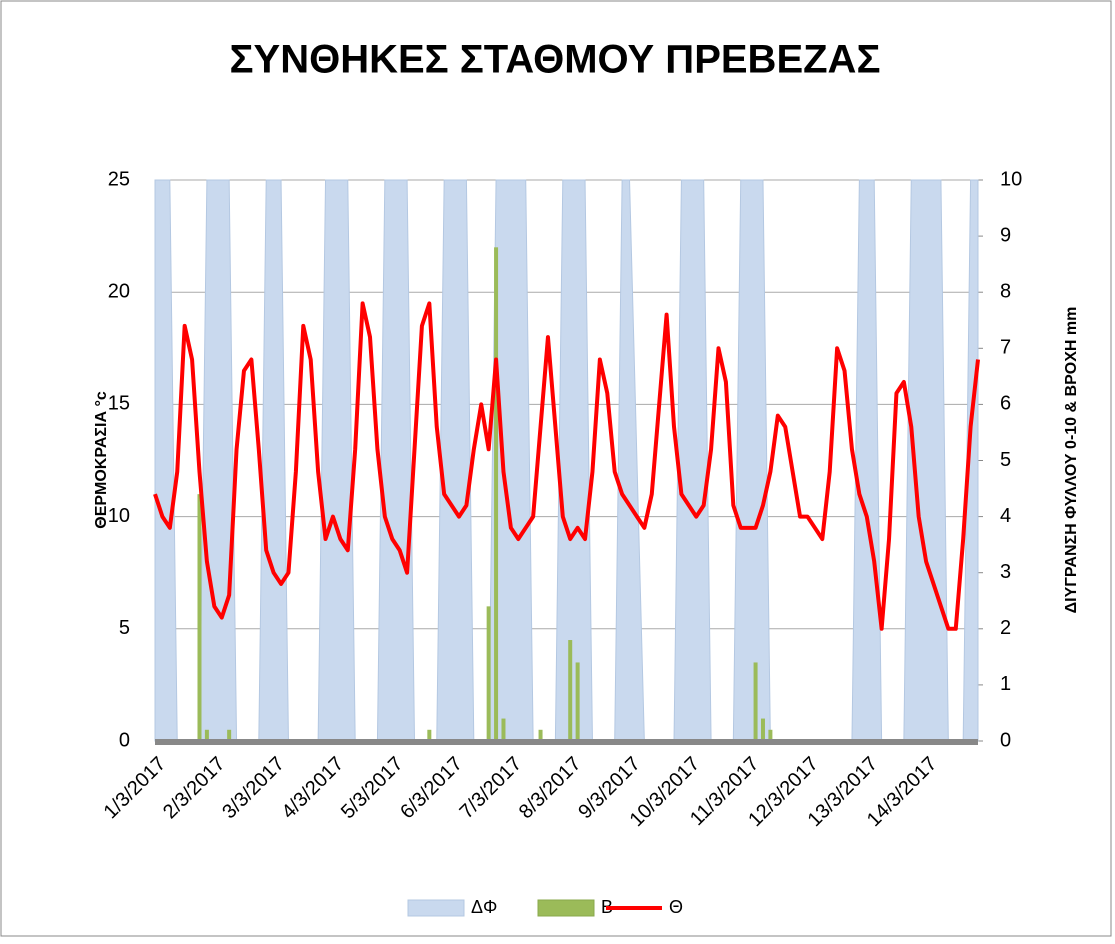 The height and width of the screenshot is (944, 1115). I want to click on y2-tick-label: 1, so click(1005, 684).